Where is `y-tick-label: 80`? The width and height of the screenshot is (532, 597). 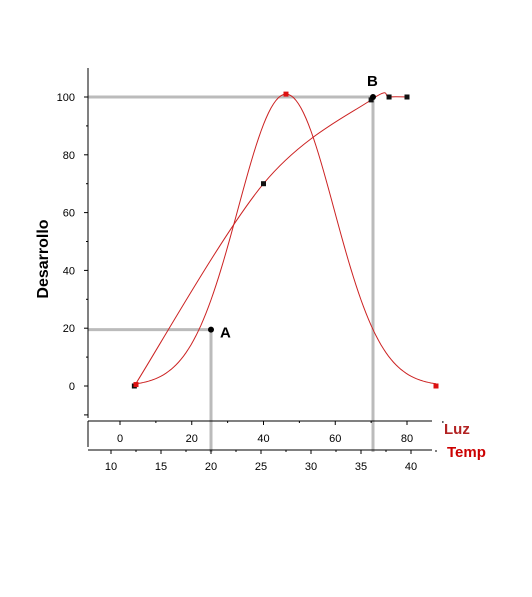
y-tick-label: 80 is located at coordinates (69, 156).